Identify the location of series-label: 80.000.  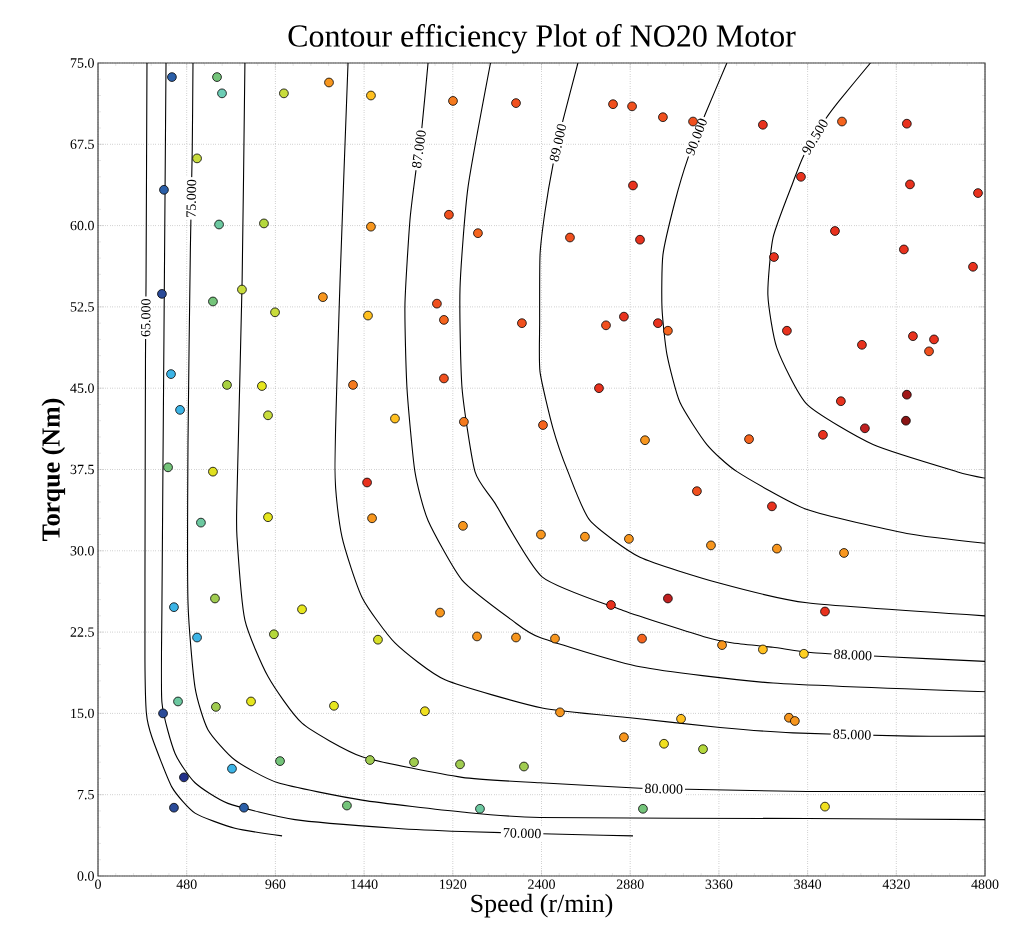
(664, 788).